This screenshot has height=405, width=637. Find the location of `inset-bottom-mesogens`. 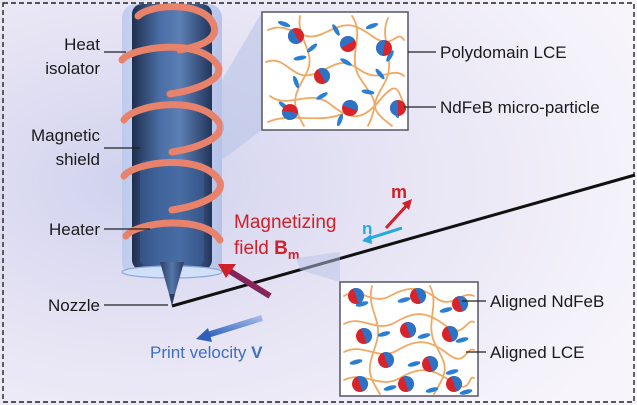

inset-bottom-mesogens is located at coordinates (411, 346).